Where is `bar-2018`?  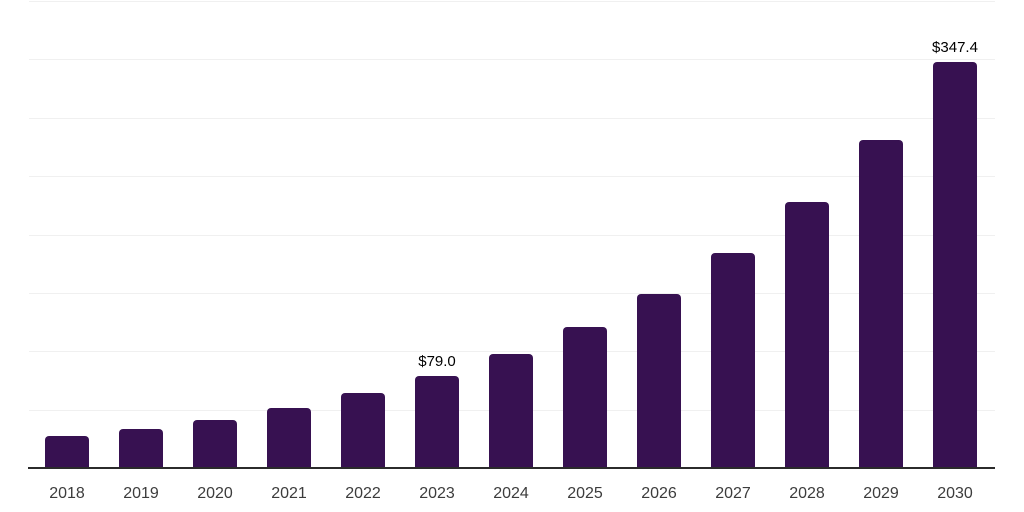
bar-2018 is located at coordinates (67, 452).